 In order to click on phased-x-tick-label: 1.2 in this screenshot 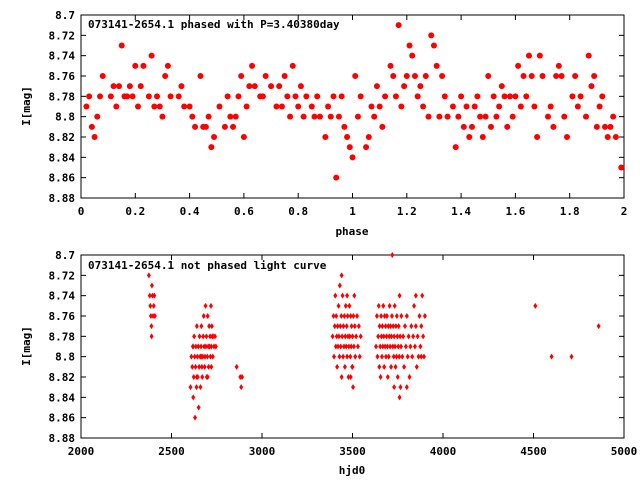, I will do `click(407, 211)`.